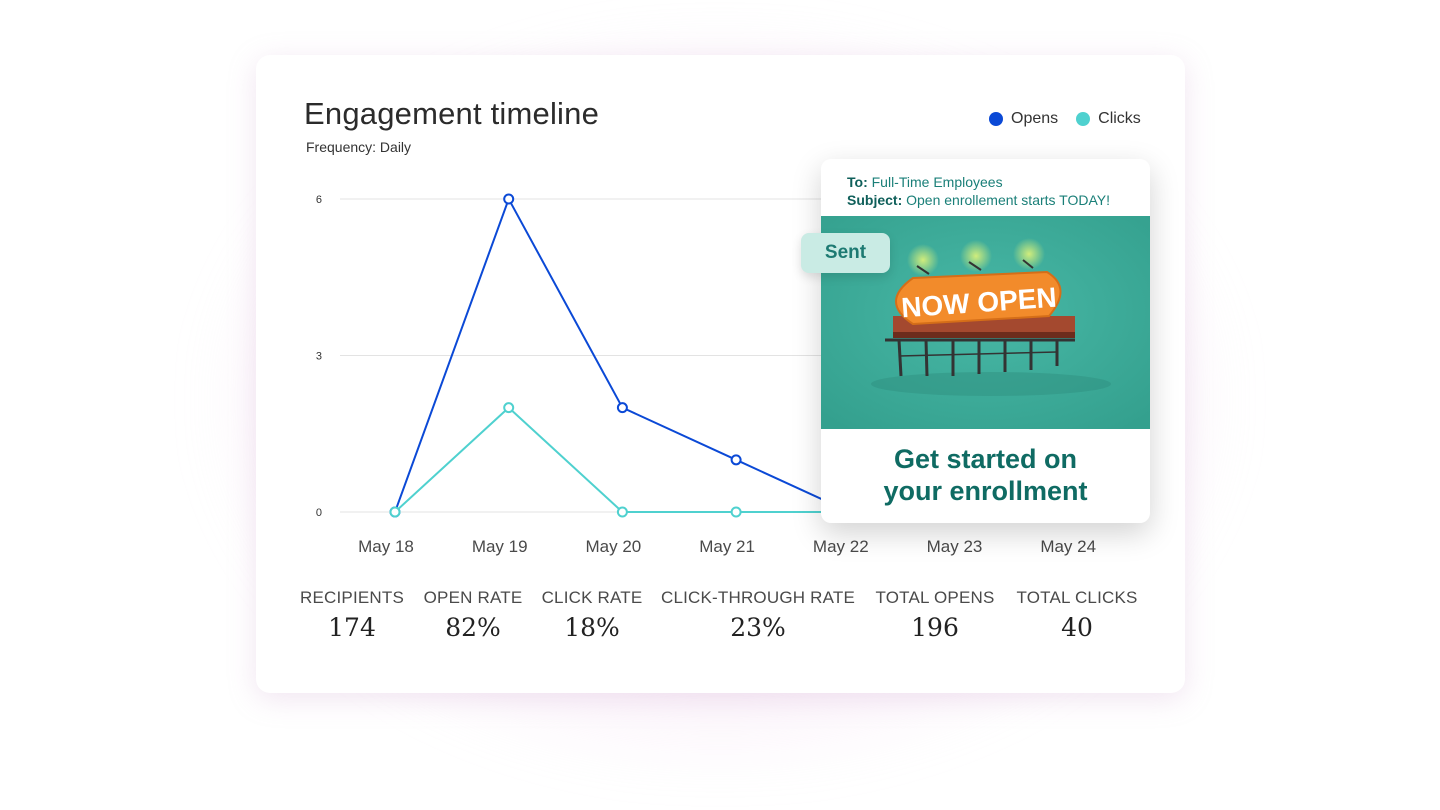 This screenshot has width=1440, height=810. Describe the element at coordinates (937, 182) in the screenshot. I see `email-to-value: Full-Time Employees` at that location.